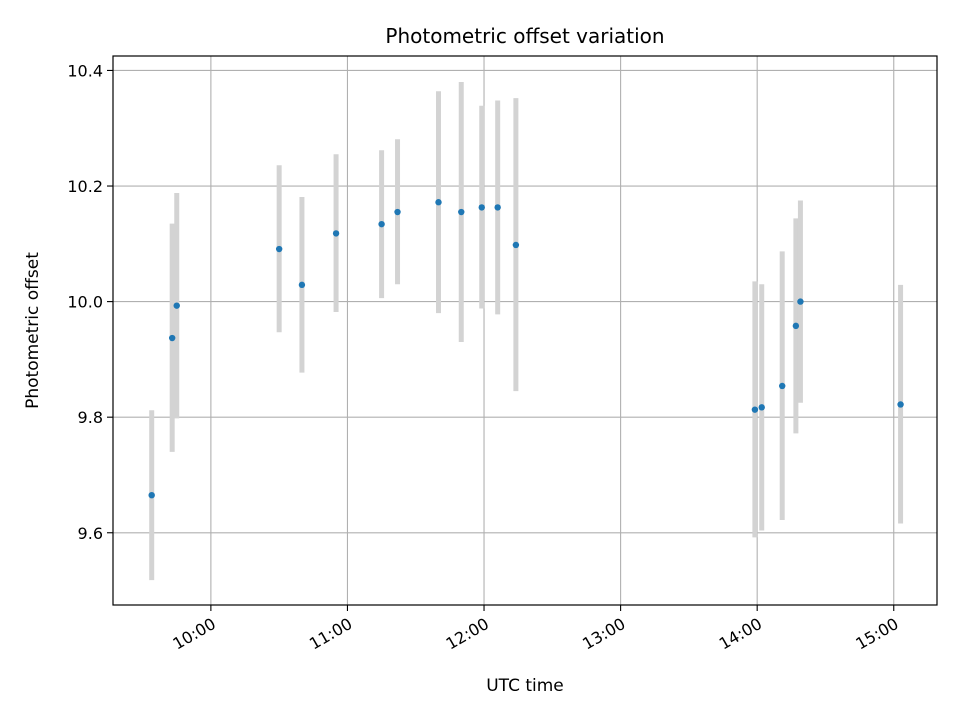 Image resolution: width=960 pixels, height=720 pixels. Describe the element at coordinates (524, 36) in the screenshot. I see `chart-title: Photometric offset variation` at that location.